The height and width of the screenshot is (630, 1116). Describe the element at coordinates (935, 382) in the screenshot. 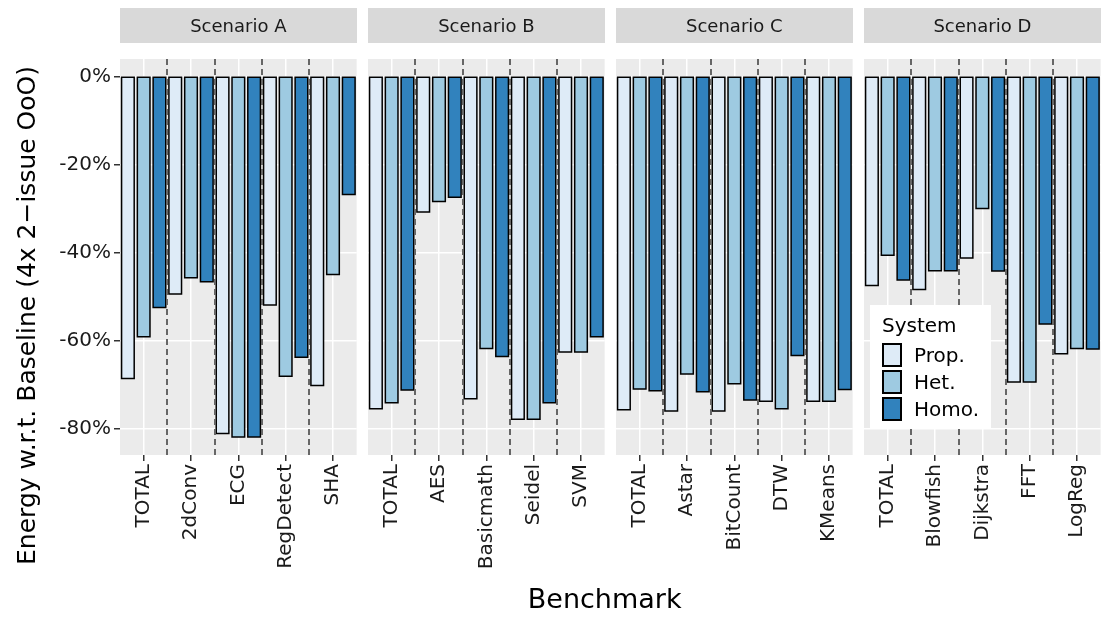

I see `legend-label: Het.` at that location.